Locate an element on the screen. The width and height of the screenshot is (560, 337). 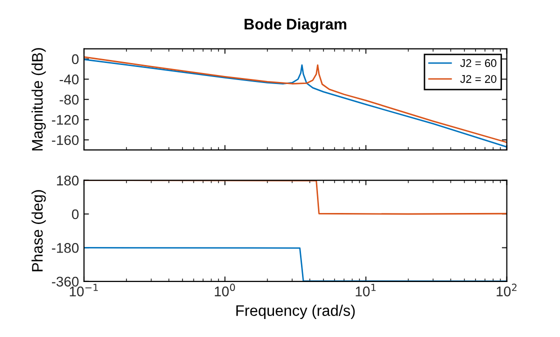
y-tick-label: 180 is located at coordinates (68, 181).